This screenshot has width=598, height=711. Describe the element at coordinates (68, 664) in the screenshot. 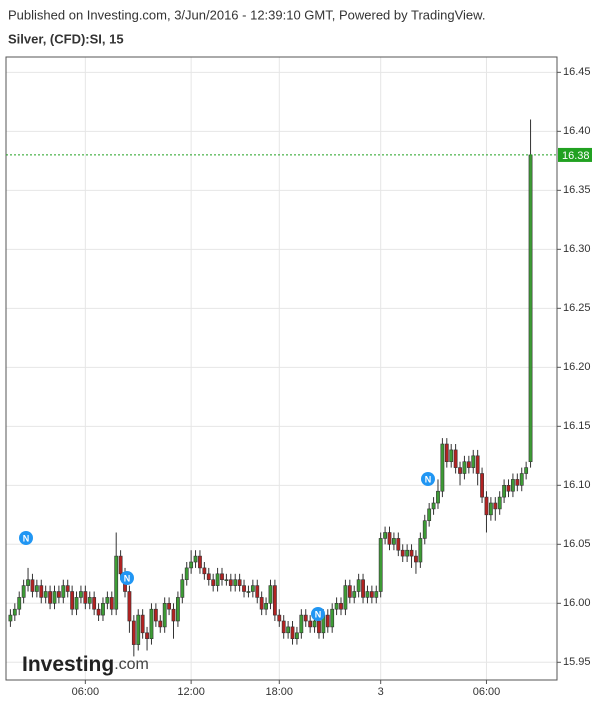

I see `logo-brand: Investing` at that location.